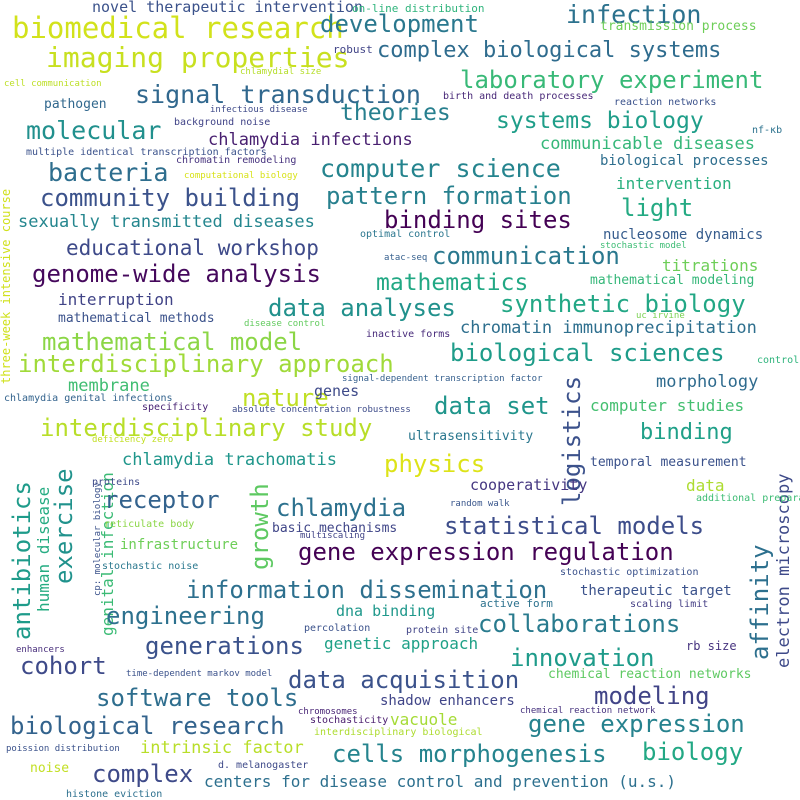  Describe the element at coordinates (6, 286) in the screenshot. I see `word-three-week-intensive-course: three-week intensive course` at that location.